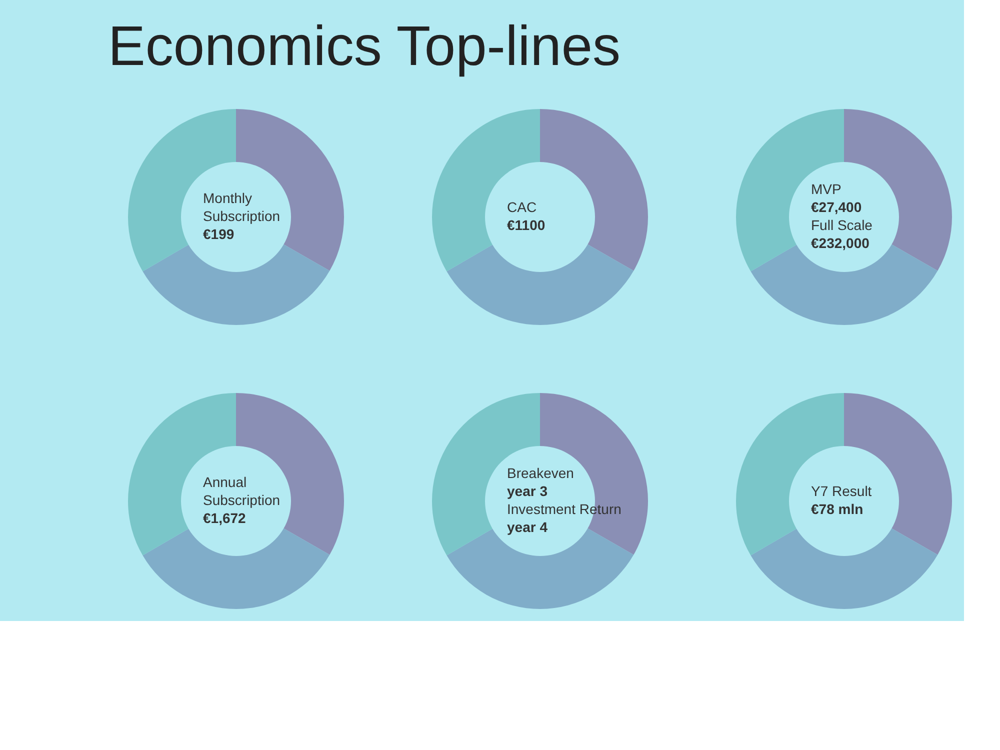 This screenshot has height=750, width=1000. Describe the element at coordinates (218, 234) in the screenshot. I see `text: €199` at that location.